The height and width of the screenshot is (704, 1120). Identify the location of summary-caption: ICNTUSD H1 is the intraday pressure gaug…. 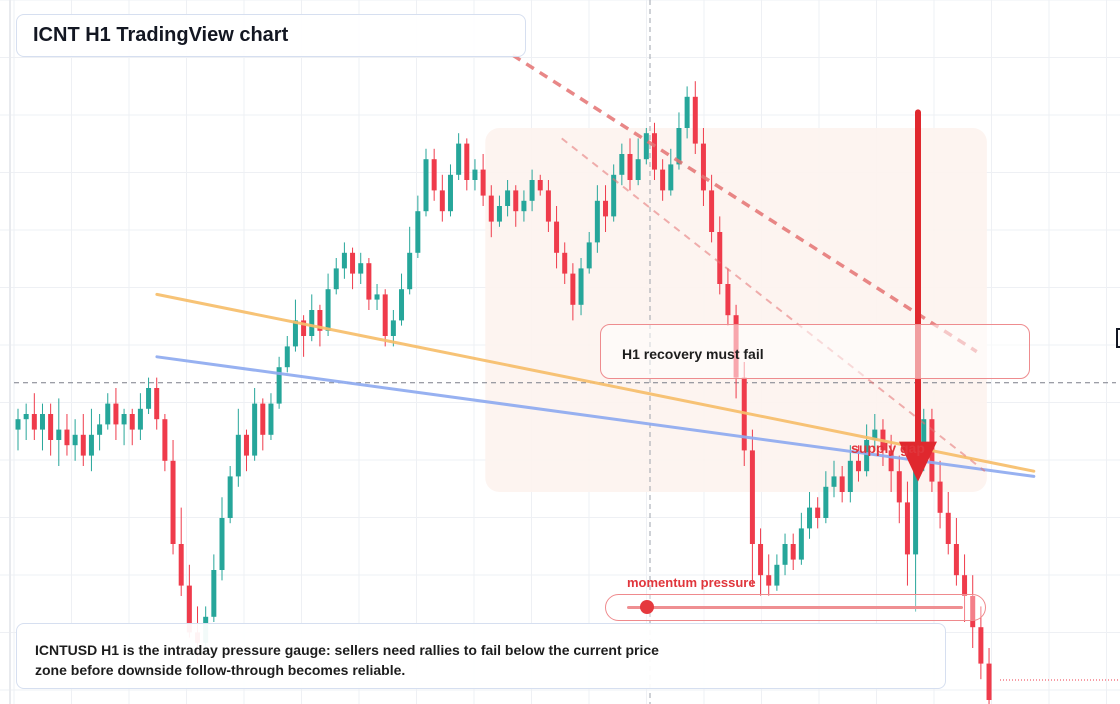
(481, 656).